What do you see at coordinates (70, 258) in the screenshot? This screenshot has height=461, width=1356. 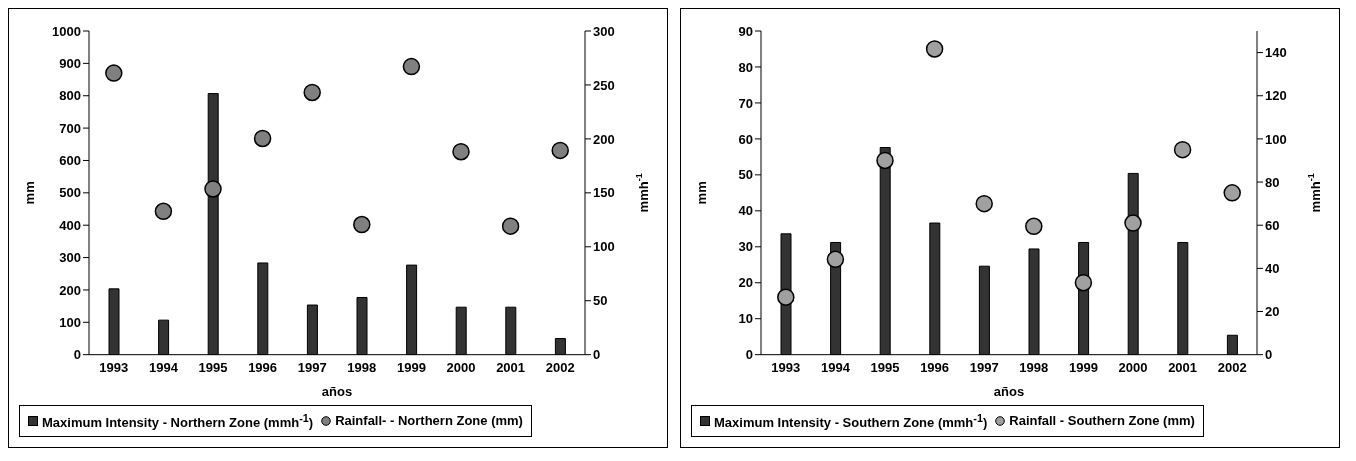 I see `y-tick-label: 300` at bounding box center [70, 258].